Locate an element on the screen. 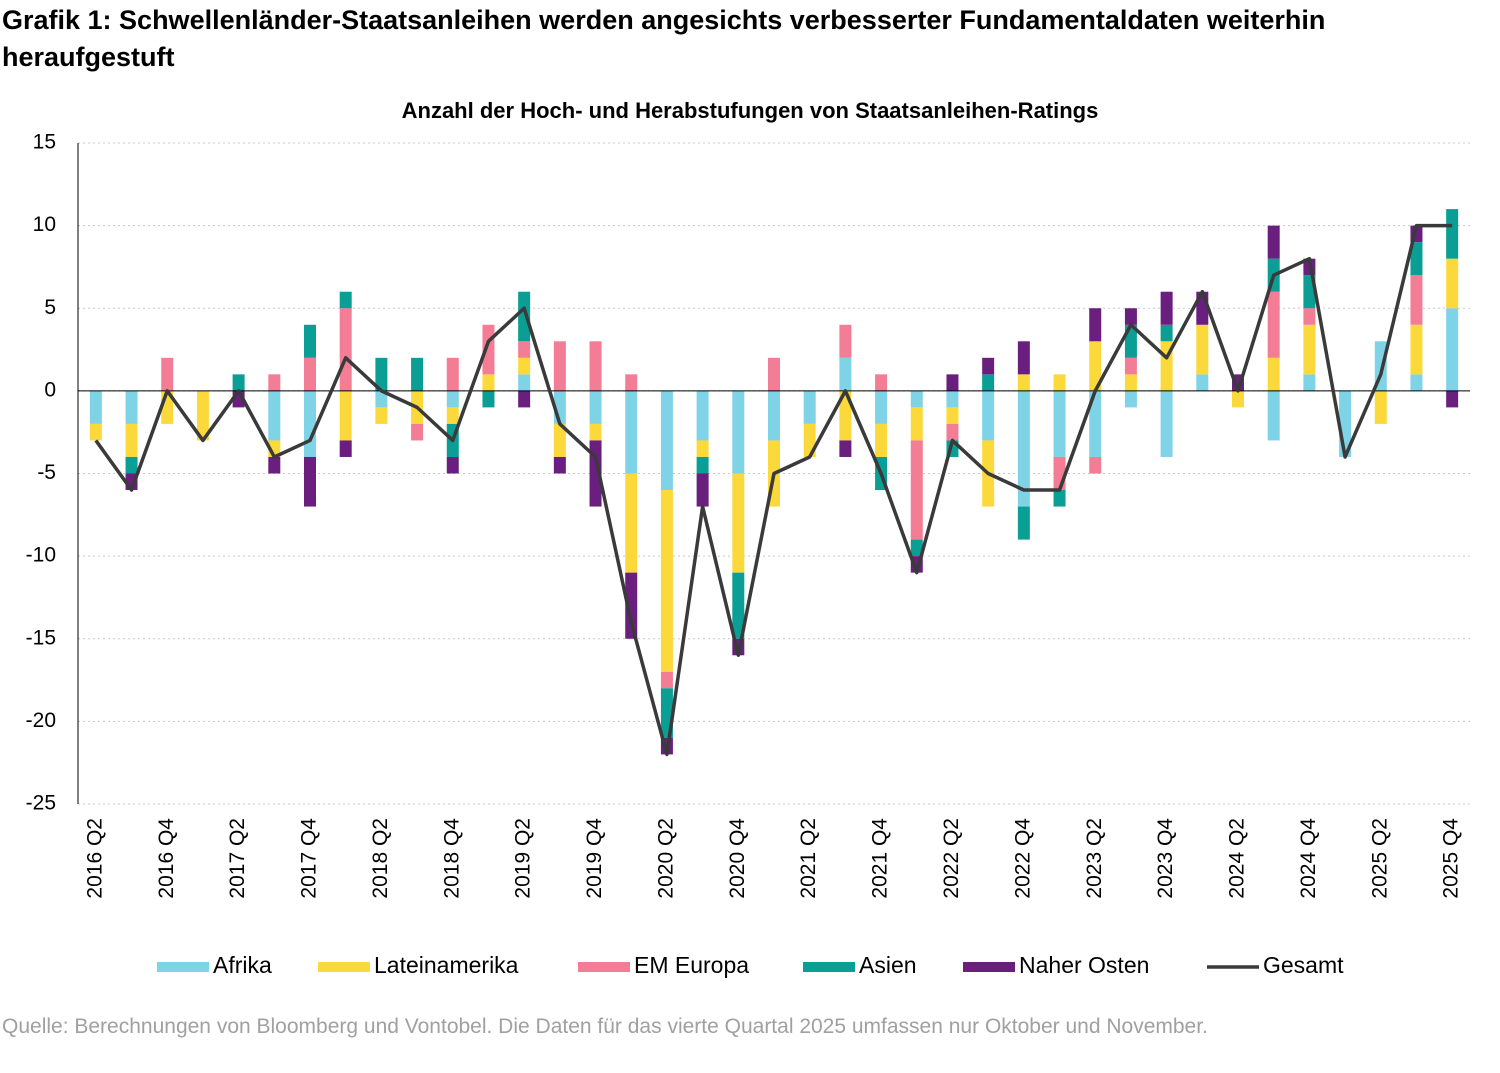 The height and width of the screenshot is (1073, 1500). x-tick-label: 2022 Q2 is located at coordinates (951, 858).